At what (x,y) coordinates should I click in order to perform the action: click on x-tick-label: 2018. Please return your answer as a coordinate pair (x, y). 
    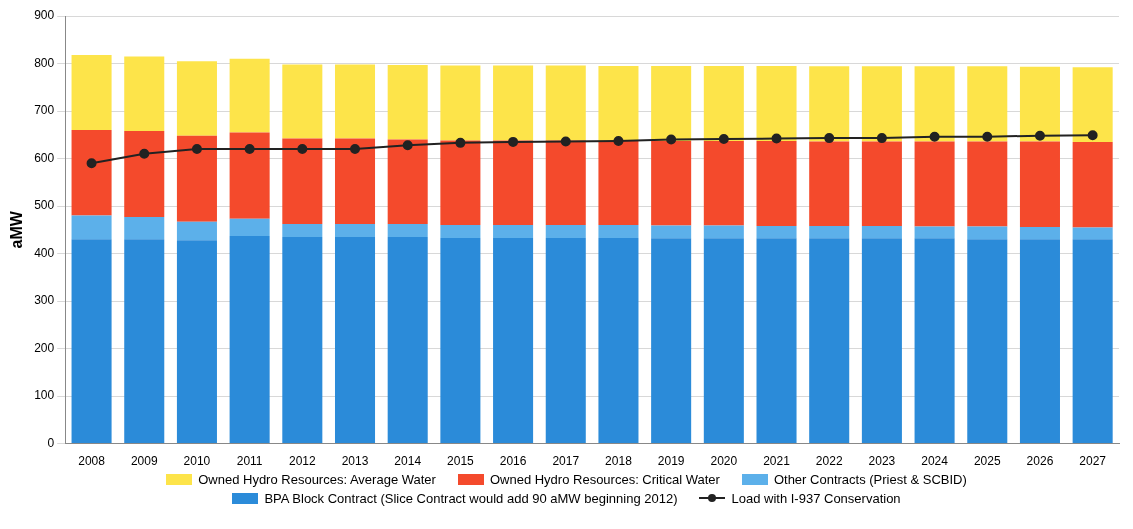
    Looking at the image, I should click on (619, 461).